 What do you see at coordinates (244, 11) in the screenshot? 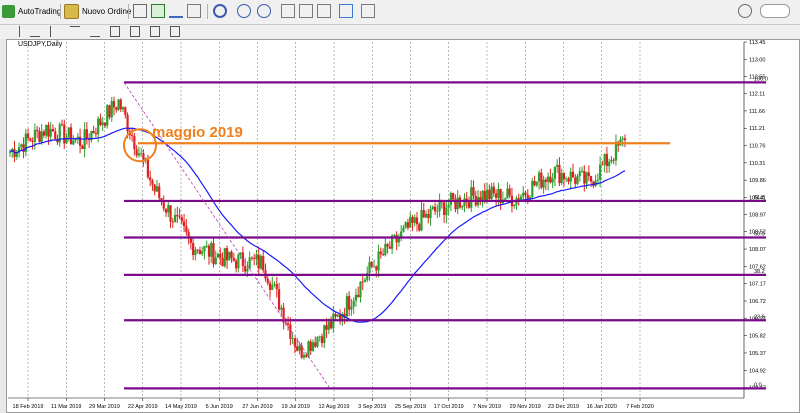
I see `zoom-in-icon` at bounding box center [244, 11].